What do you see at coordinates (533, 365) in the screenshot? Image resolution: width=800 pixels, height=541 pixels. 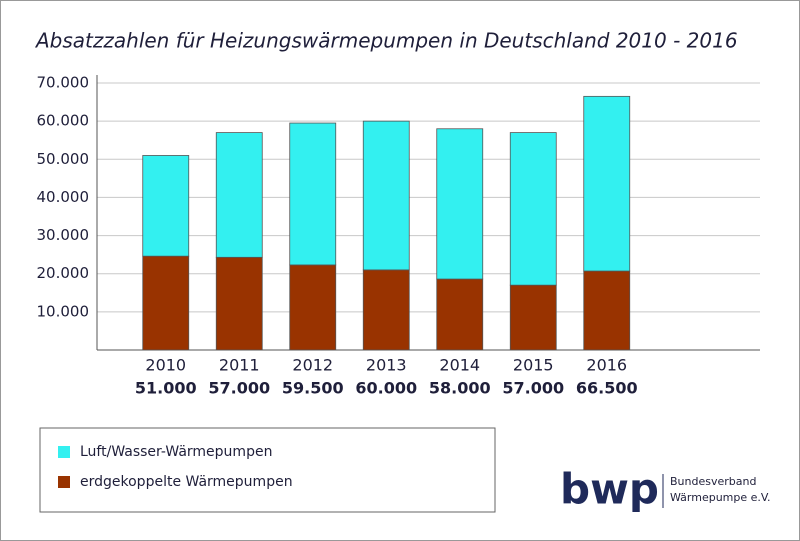 I see `x-tick-label: 2015` at bounding box center [533, 365].